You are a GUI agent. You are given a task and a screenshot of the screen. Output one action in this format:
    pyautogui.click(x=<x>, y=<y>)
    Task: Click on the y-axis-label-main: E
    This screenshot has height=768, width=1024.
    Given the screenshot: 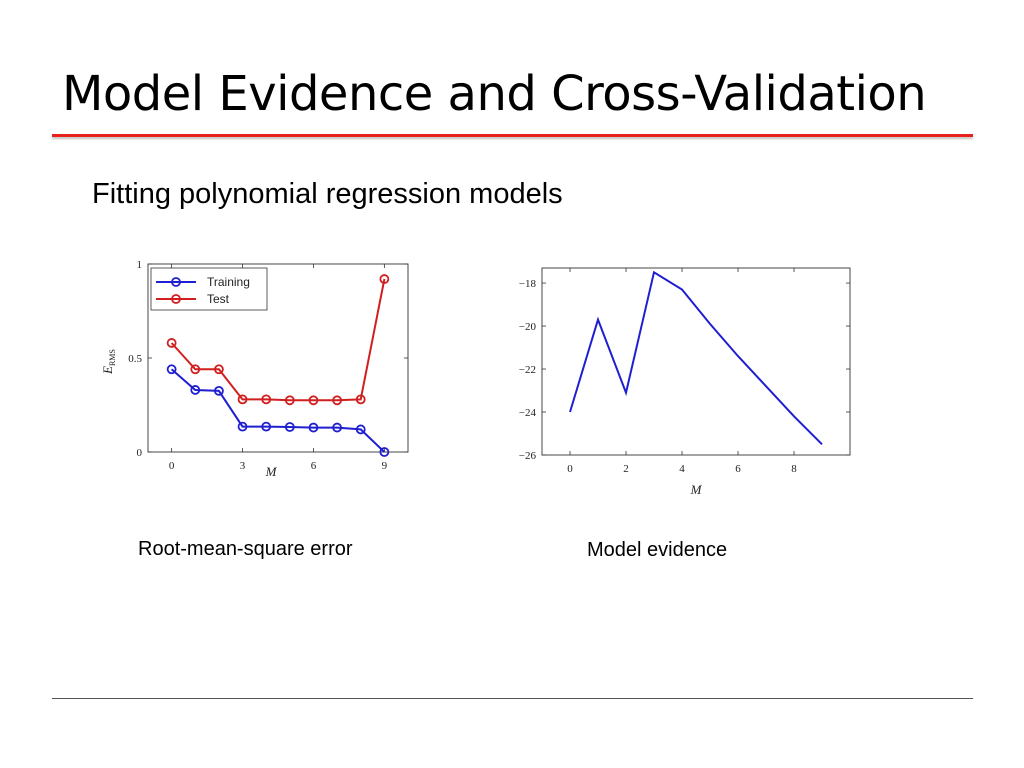 What is the action you would take?
    pyautogui.click(x=107, y=370)
    